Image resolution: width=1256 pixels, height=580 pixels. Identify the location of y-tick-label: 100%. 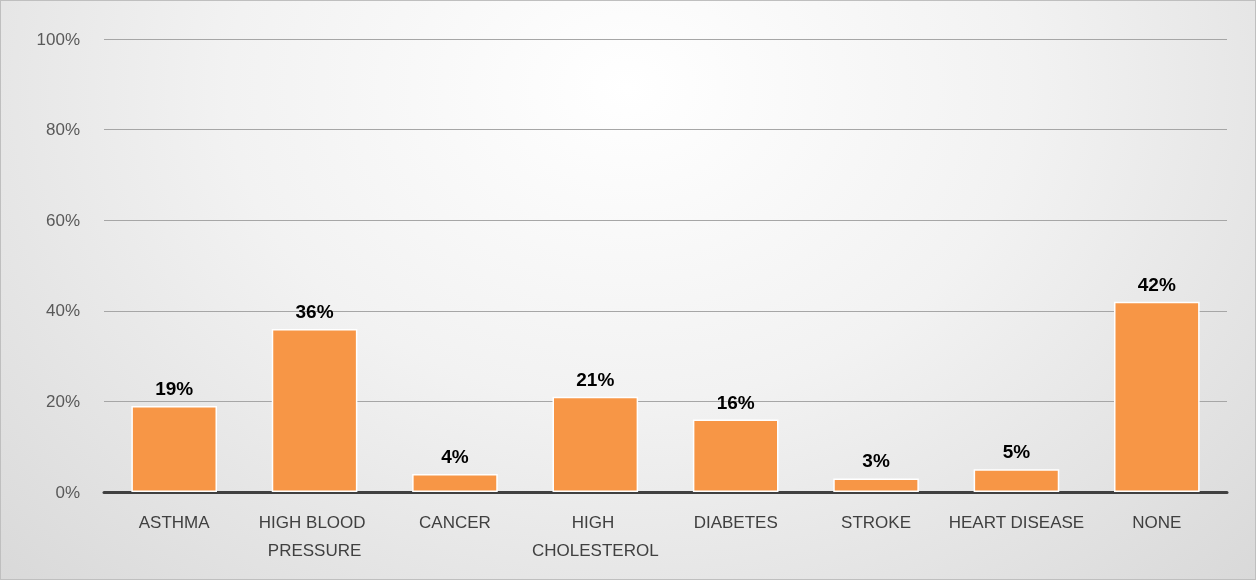
(58, 39).